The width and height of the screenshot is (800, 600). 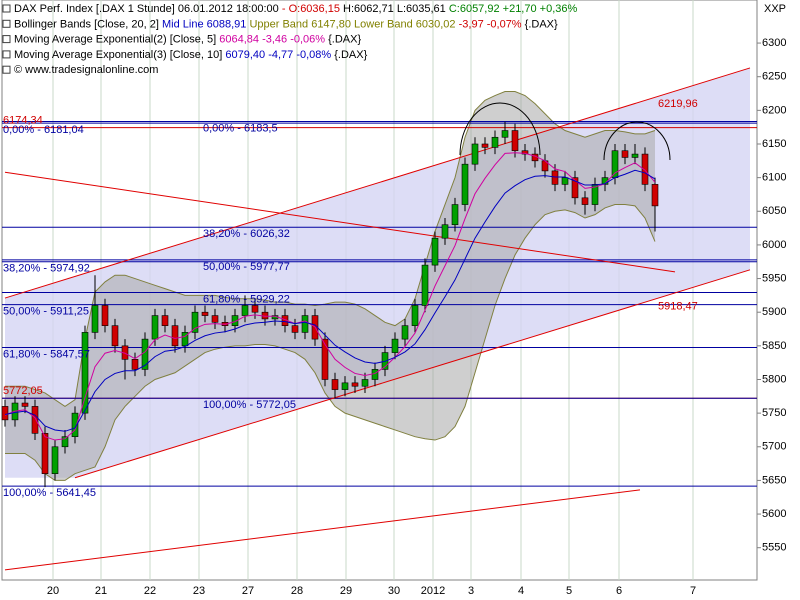 What do you see at coordinates (774, 77) in the screenshot?
I see `y-tick-label: 6250` at bounding box center [774, 77].